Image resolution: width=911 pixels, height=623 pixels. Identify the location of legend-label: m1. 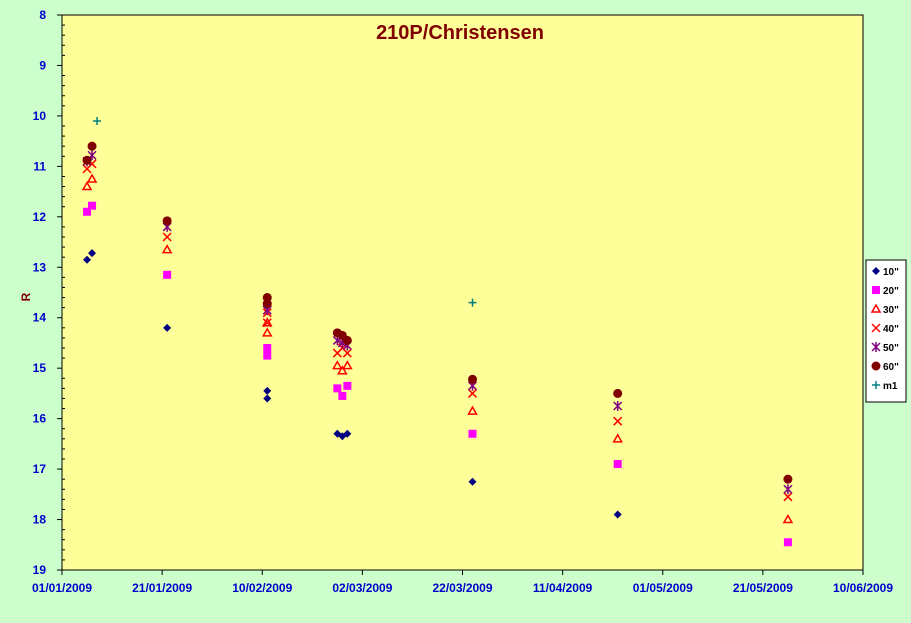
(890, 386).